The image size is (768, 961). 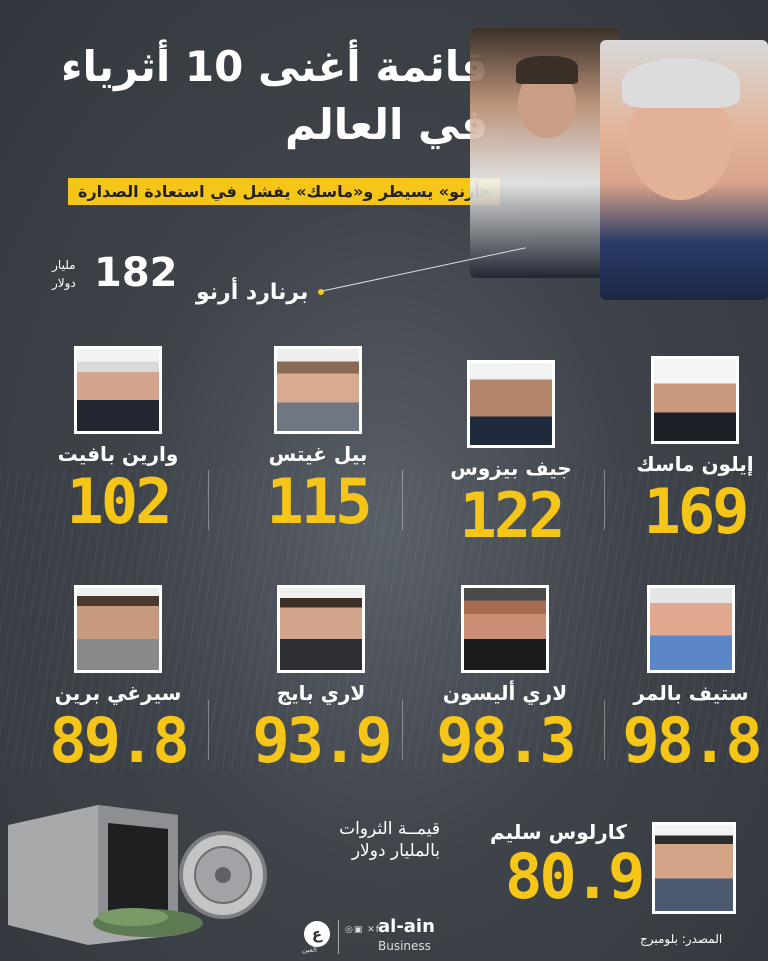 What do you see at coordinates (318, 454) in the screenshot?
I see `person-name: بيل غيتس` at bounding box center [318, 454].